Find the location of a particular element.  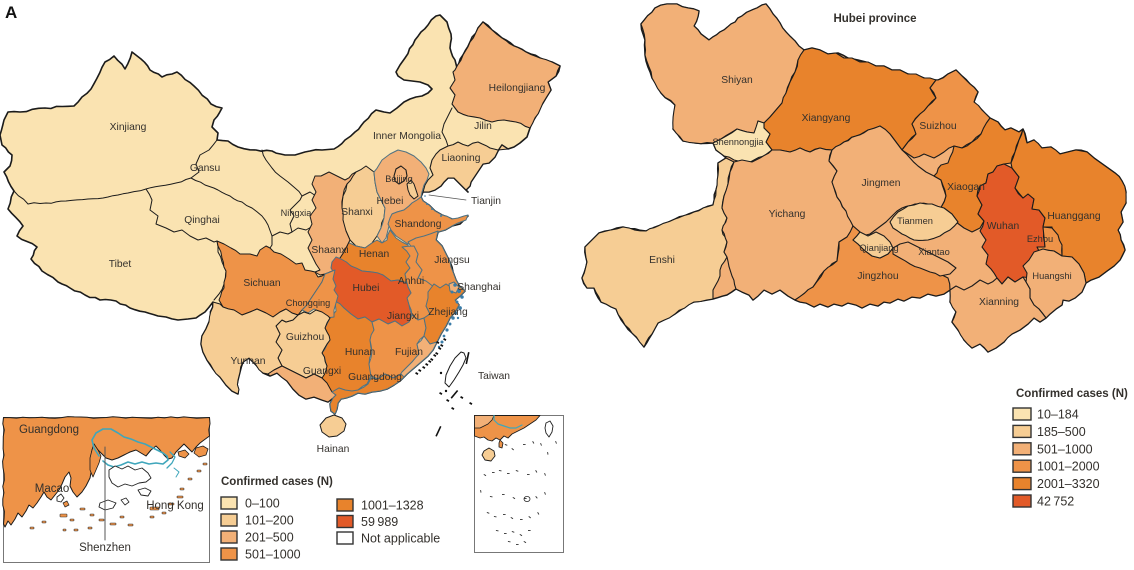

svg-text: Not applicable is located at coordinates (400, 539).